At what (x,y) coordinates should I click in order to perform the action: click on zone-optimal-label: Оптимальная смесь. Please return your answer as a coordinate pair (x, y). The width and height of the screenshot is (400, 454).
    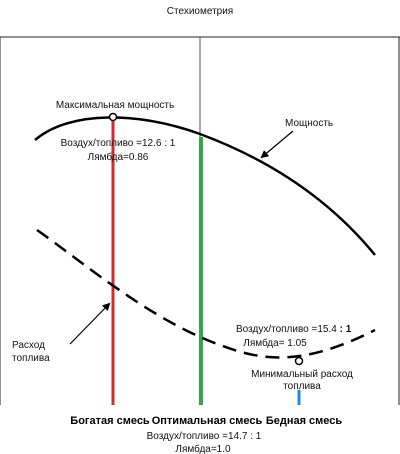
    Looking at the image, I should click on (207, 421).